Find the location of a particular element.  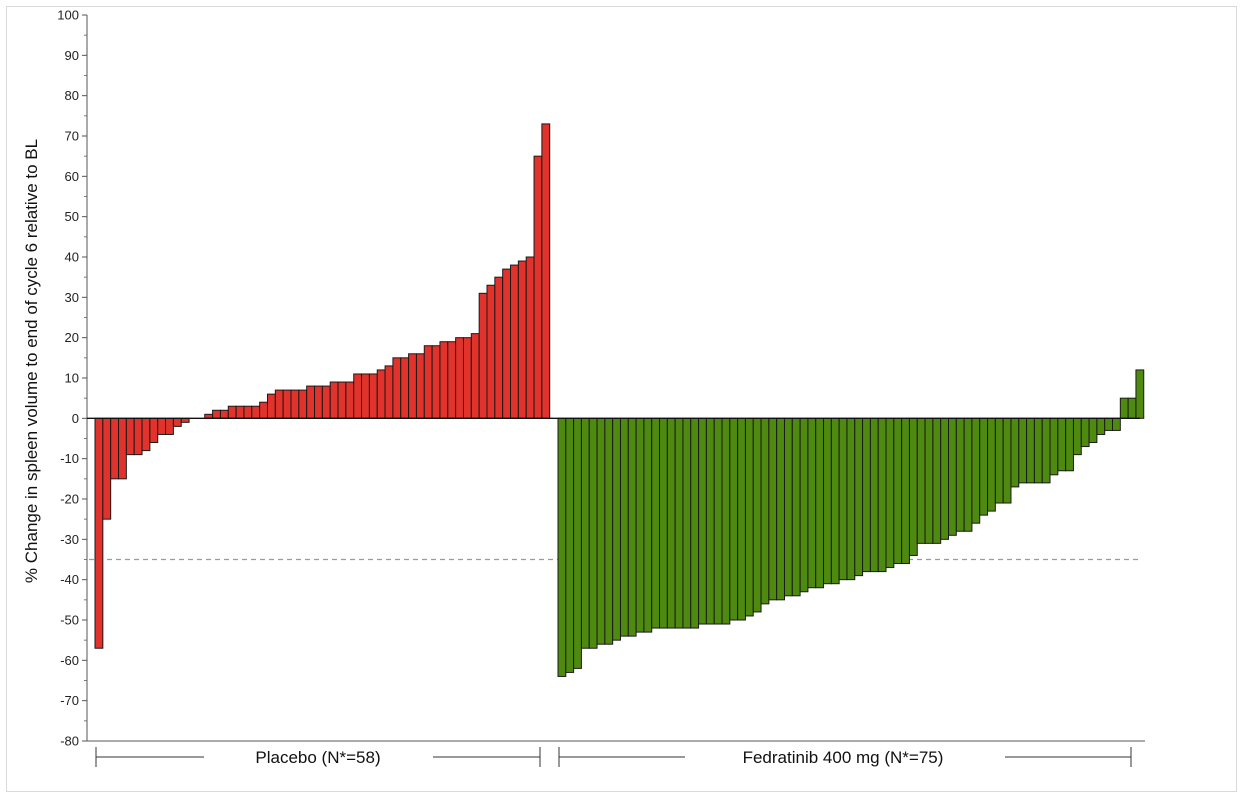

y-tick-label: -20 is located at coordinates (69, 499).